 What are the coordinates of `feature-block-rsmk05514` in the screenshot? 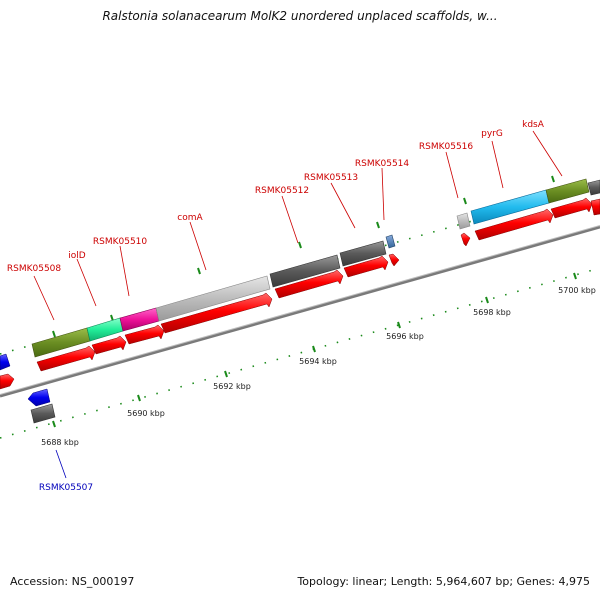 It's located at (390, 241).